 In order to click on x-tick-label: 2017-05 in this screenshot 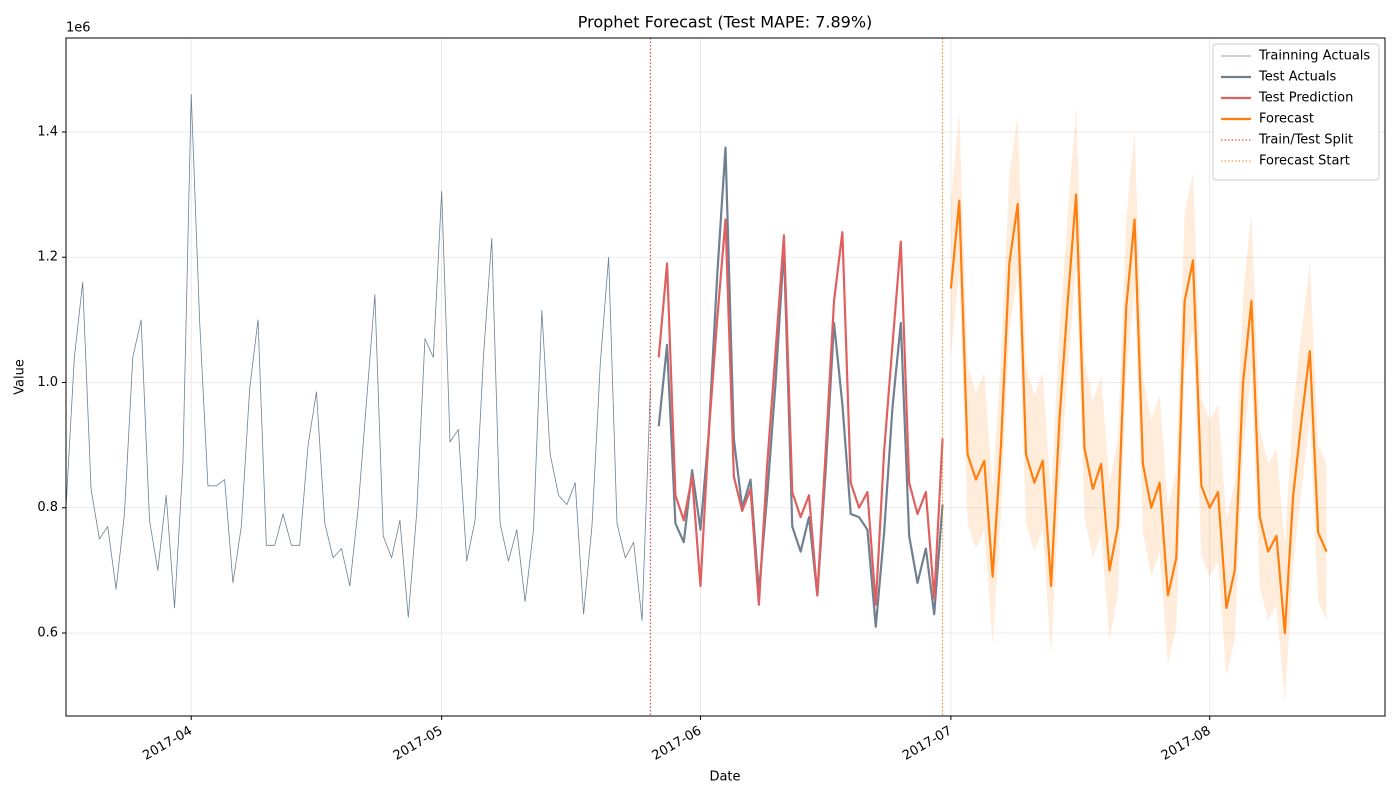, I will do `click(418, 744)`.